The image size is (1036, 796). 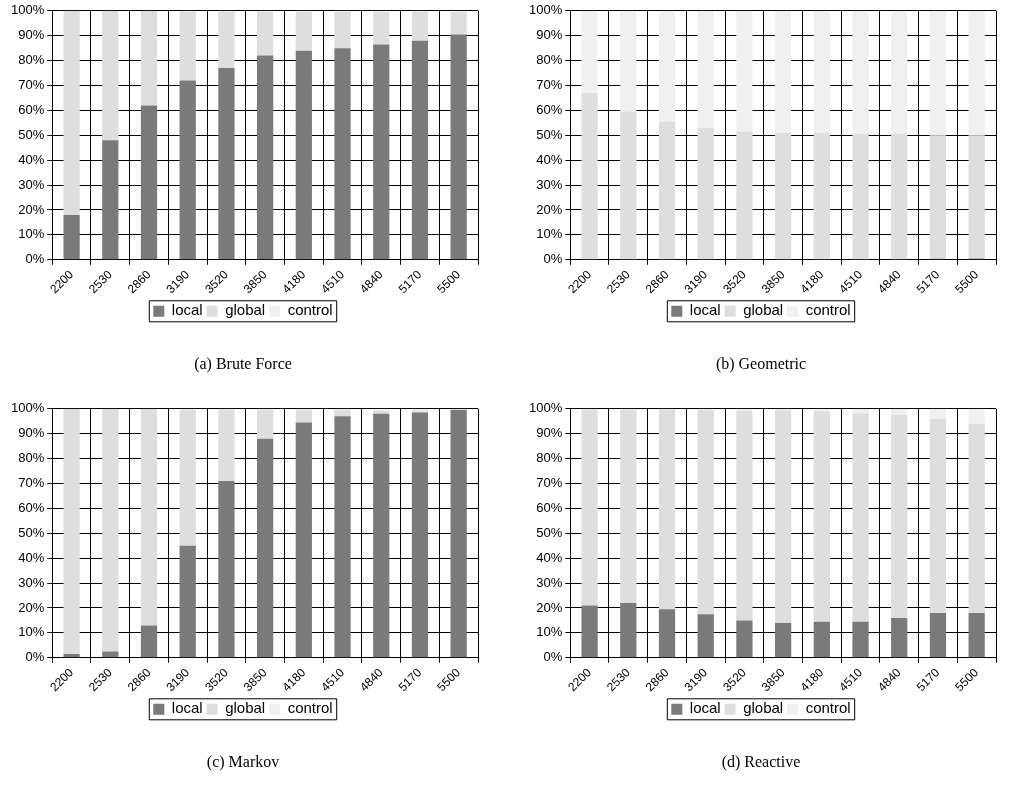 What do you see at coordinates (761, 761) in the screenshot?
I see `text: (d) Reactive` at bounding box center [761, 761].